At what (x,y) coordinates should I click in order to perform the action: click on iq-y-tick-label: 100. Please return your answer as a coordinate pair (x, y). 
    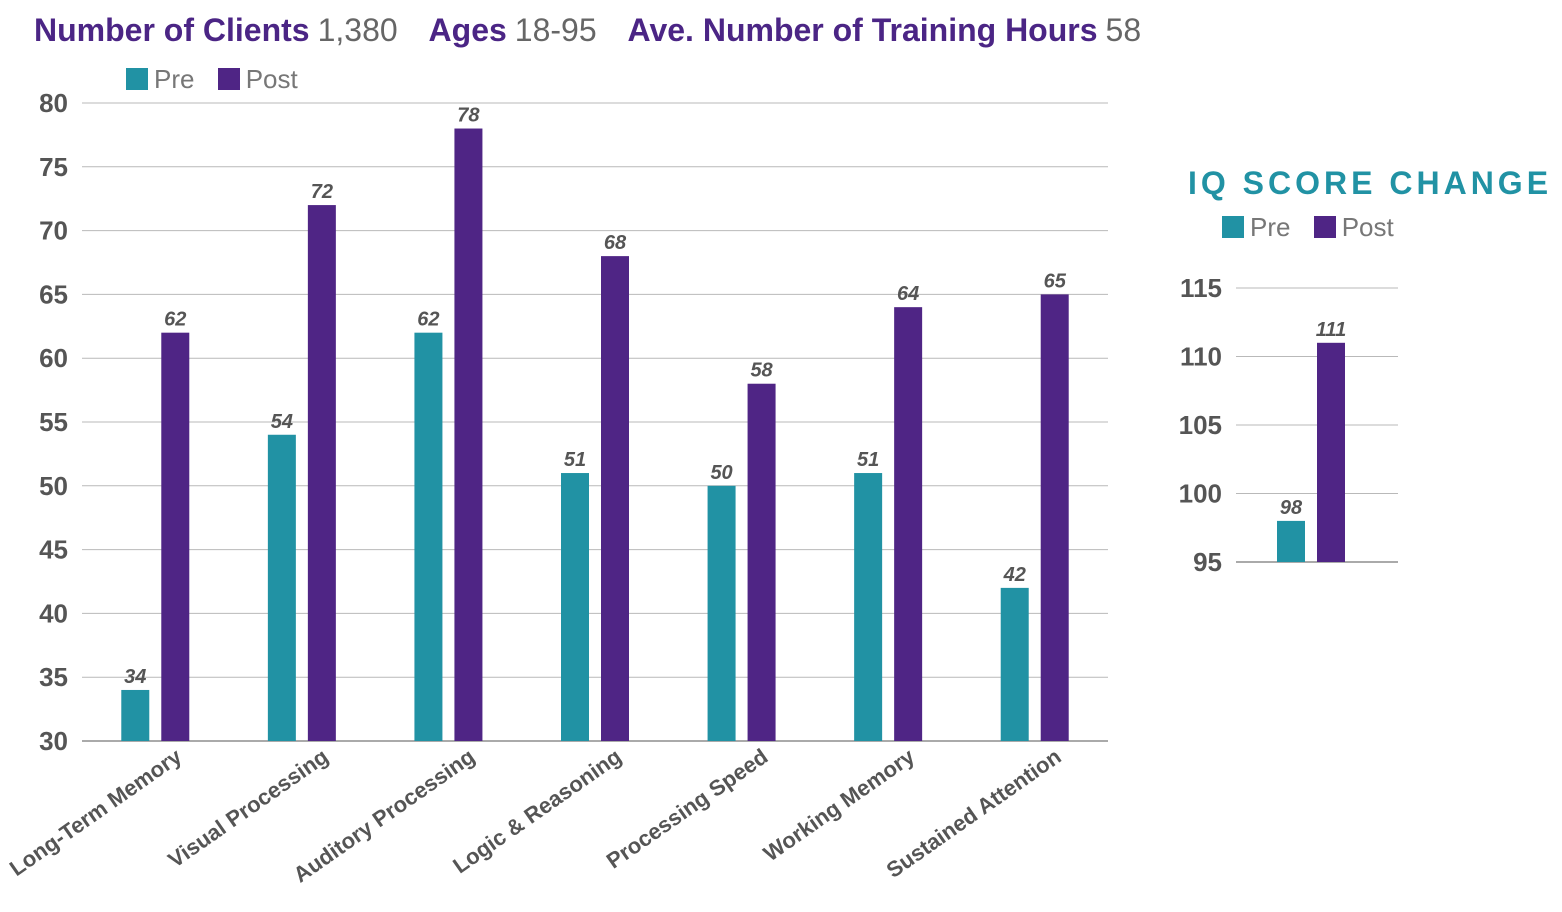
    Looking at the image, I should click on (1200, 494).